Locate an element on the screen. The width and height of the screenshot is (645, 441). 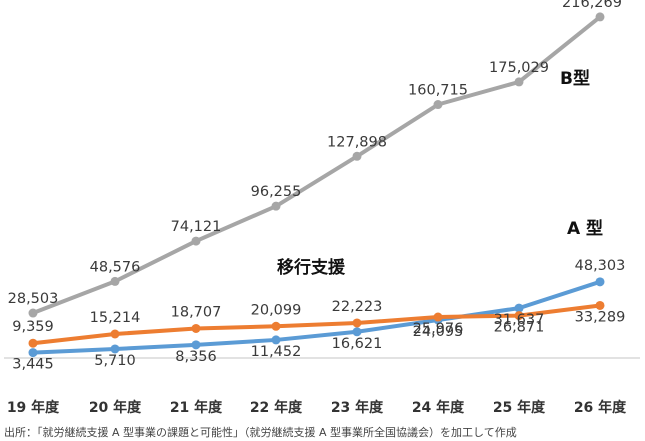
data-label-a: 16,621 is located at coordinates (357, 344).